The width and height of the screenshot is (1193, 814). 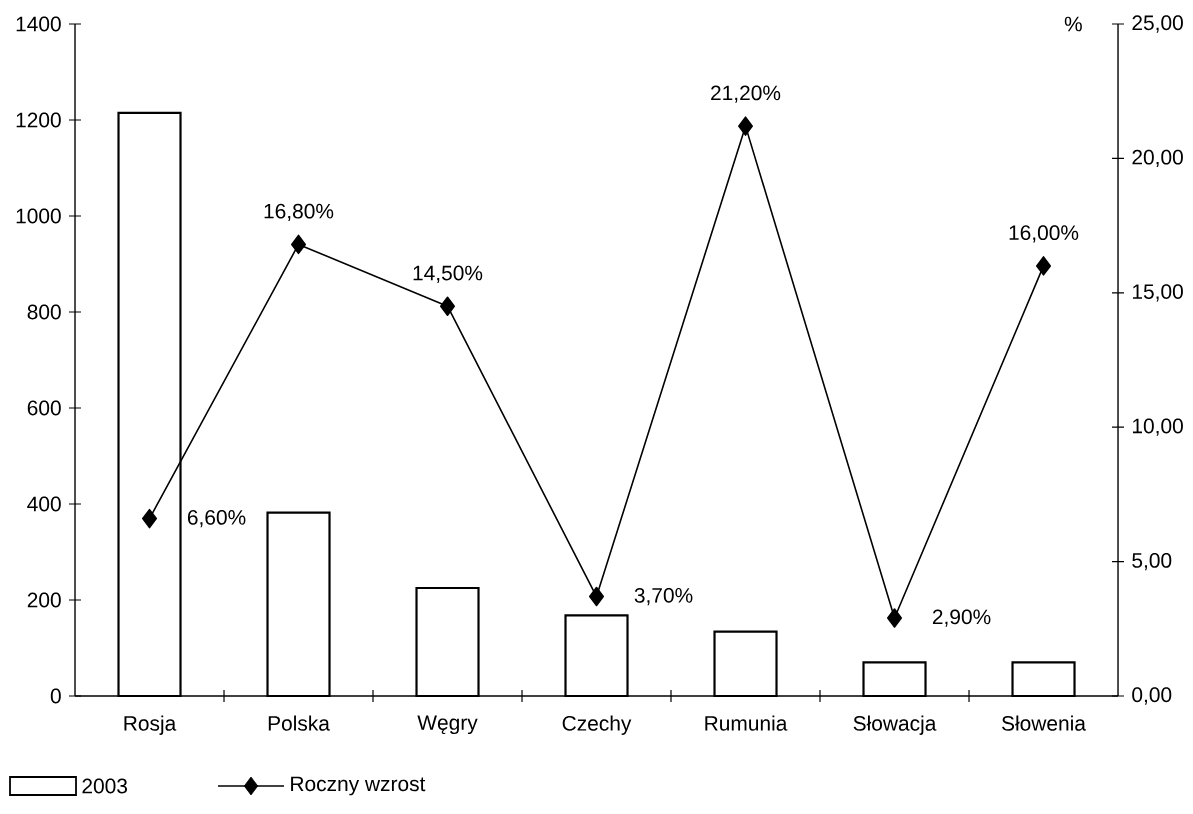 What do you see at coordinates (1044, 234) in the screenshot?
I see `data-label: 16,00%` at bounding box center [1044, 234].